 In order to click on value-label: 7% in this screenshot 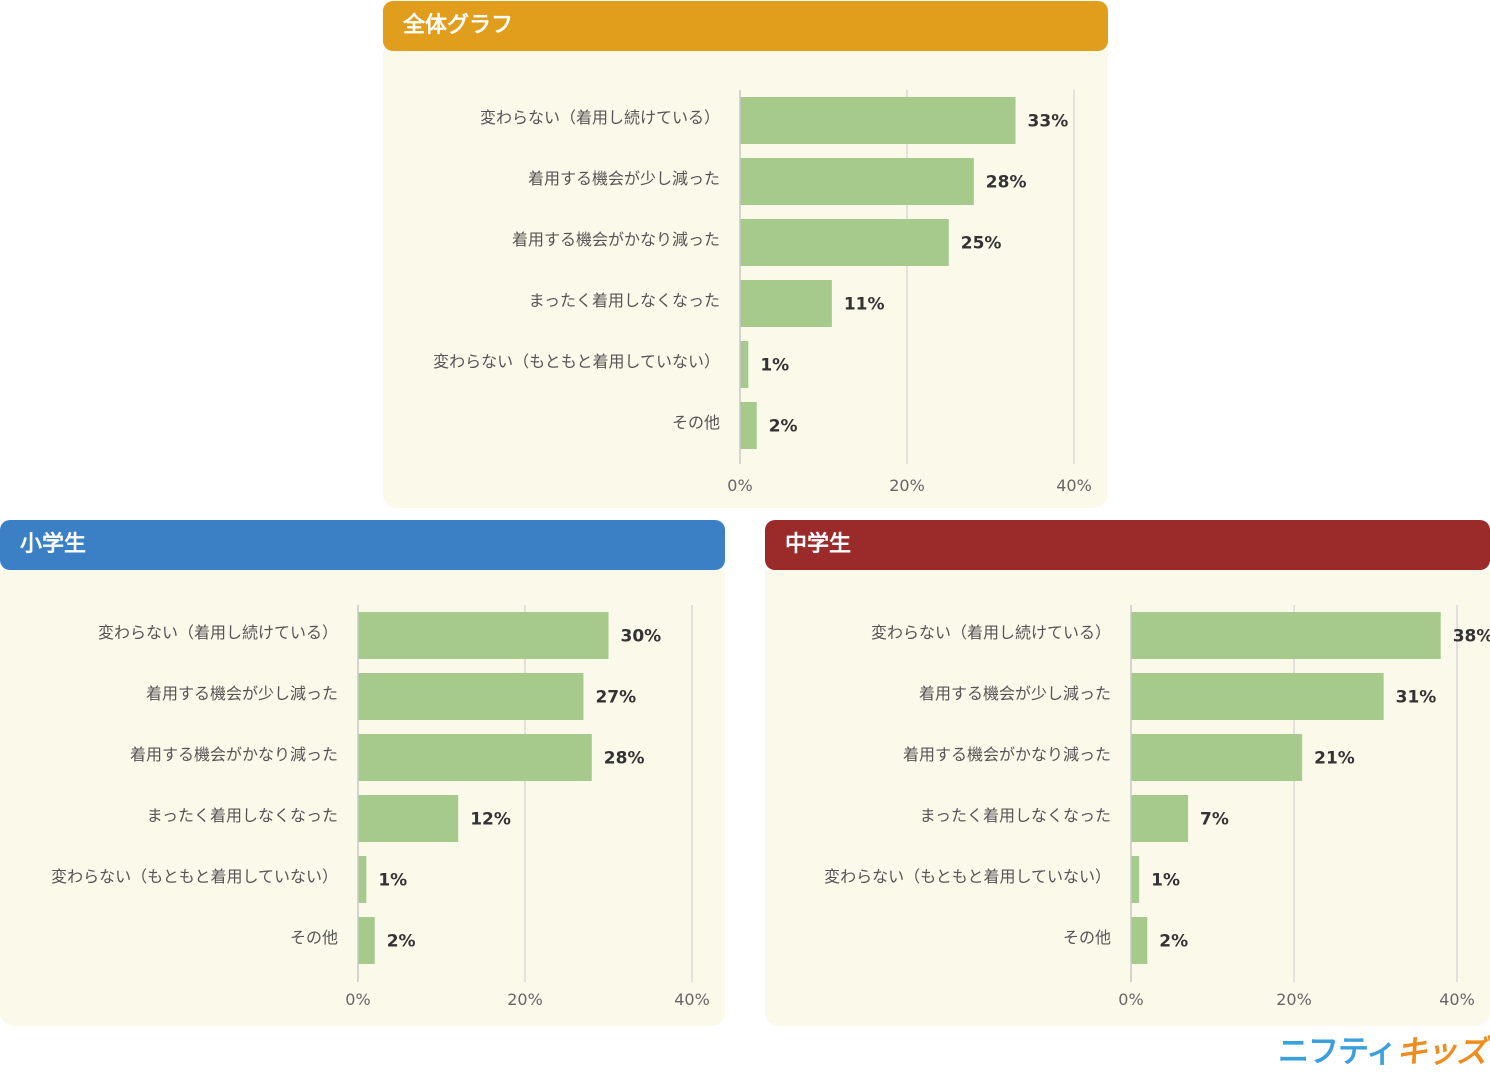, I will do `click(1214, 820)`.